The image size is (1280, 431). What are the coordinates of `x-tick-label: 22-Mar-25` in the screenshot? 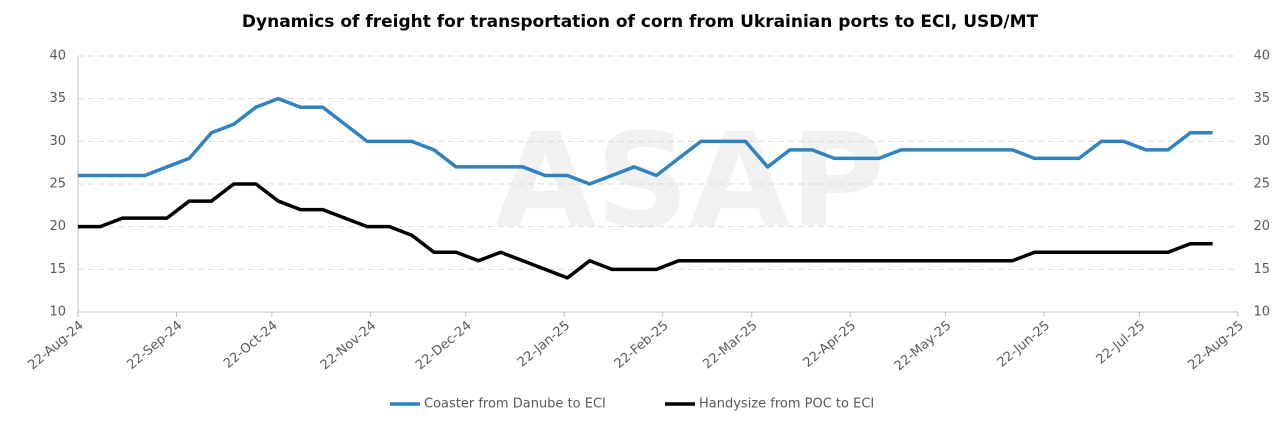 It's located at (730, 345).